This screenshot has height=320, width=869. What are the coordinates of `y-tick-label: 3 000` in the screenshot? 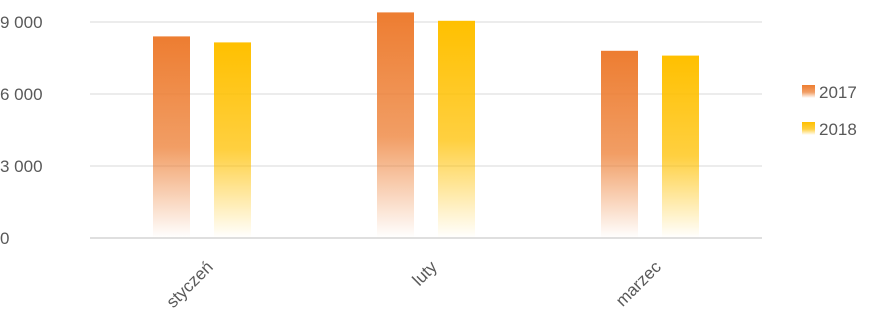 It's located at (21, 166).